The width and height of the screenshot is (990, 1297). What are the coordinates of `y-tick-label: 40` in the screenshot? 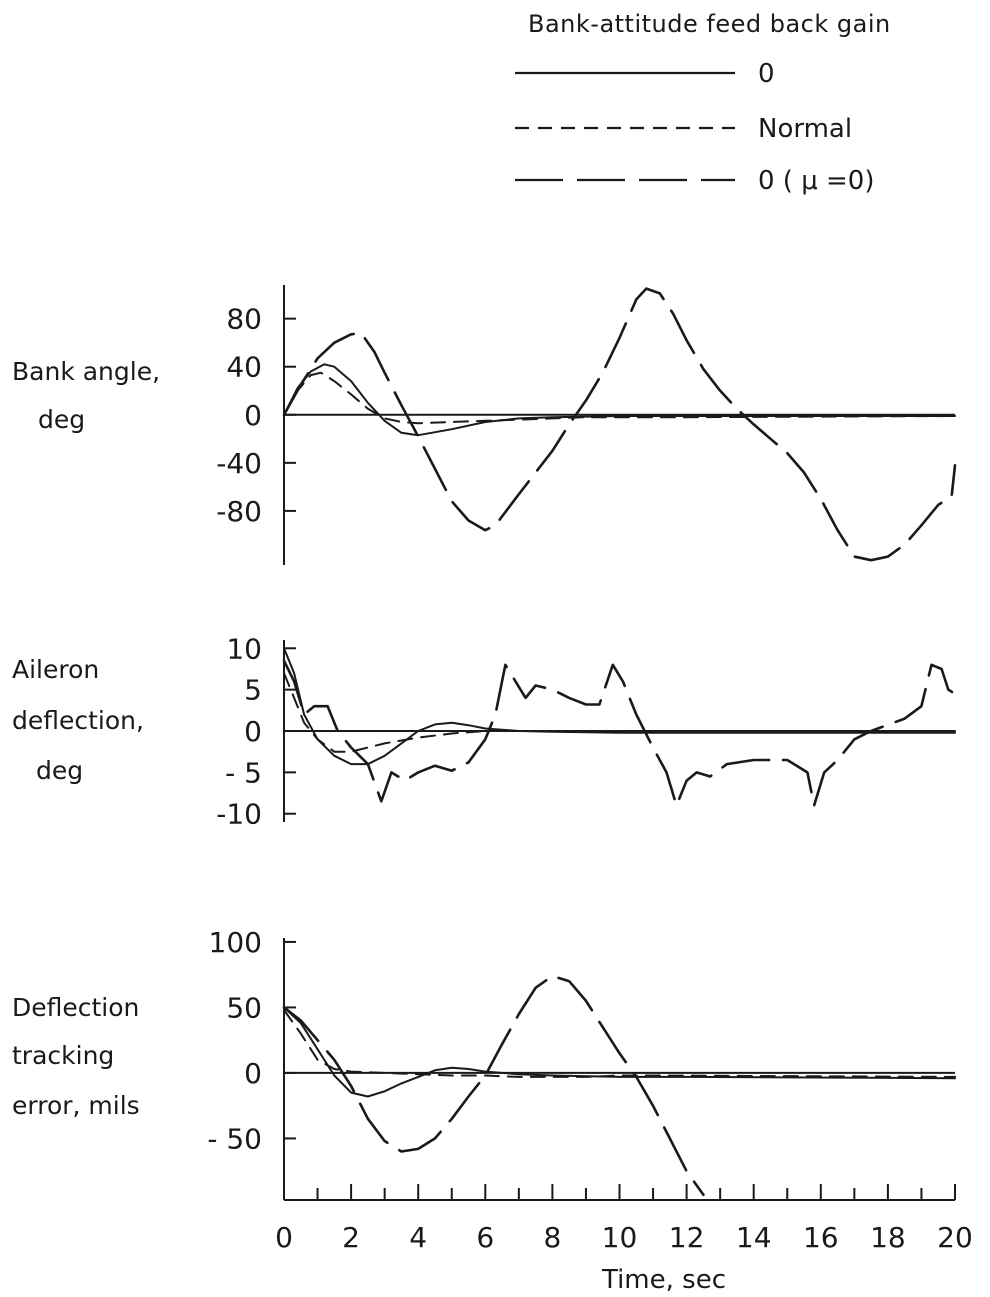 It's located at (244, 367).